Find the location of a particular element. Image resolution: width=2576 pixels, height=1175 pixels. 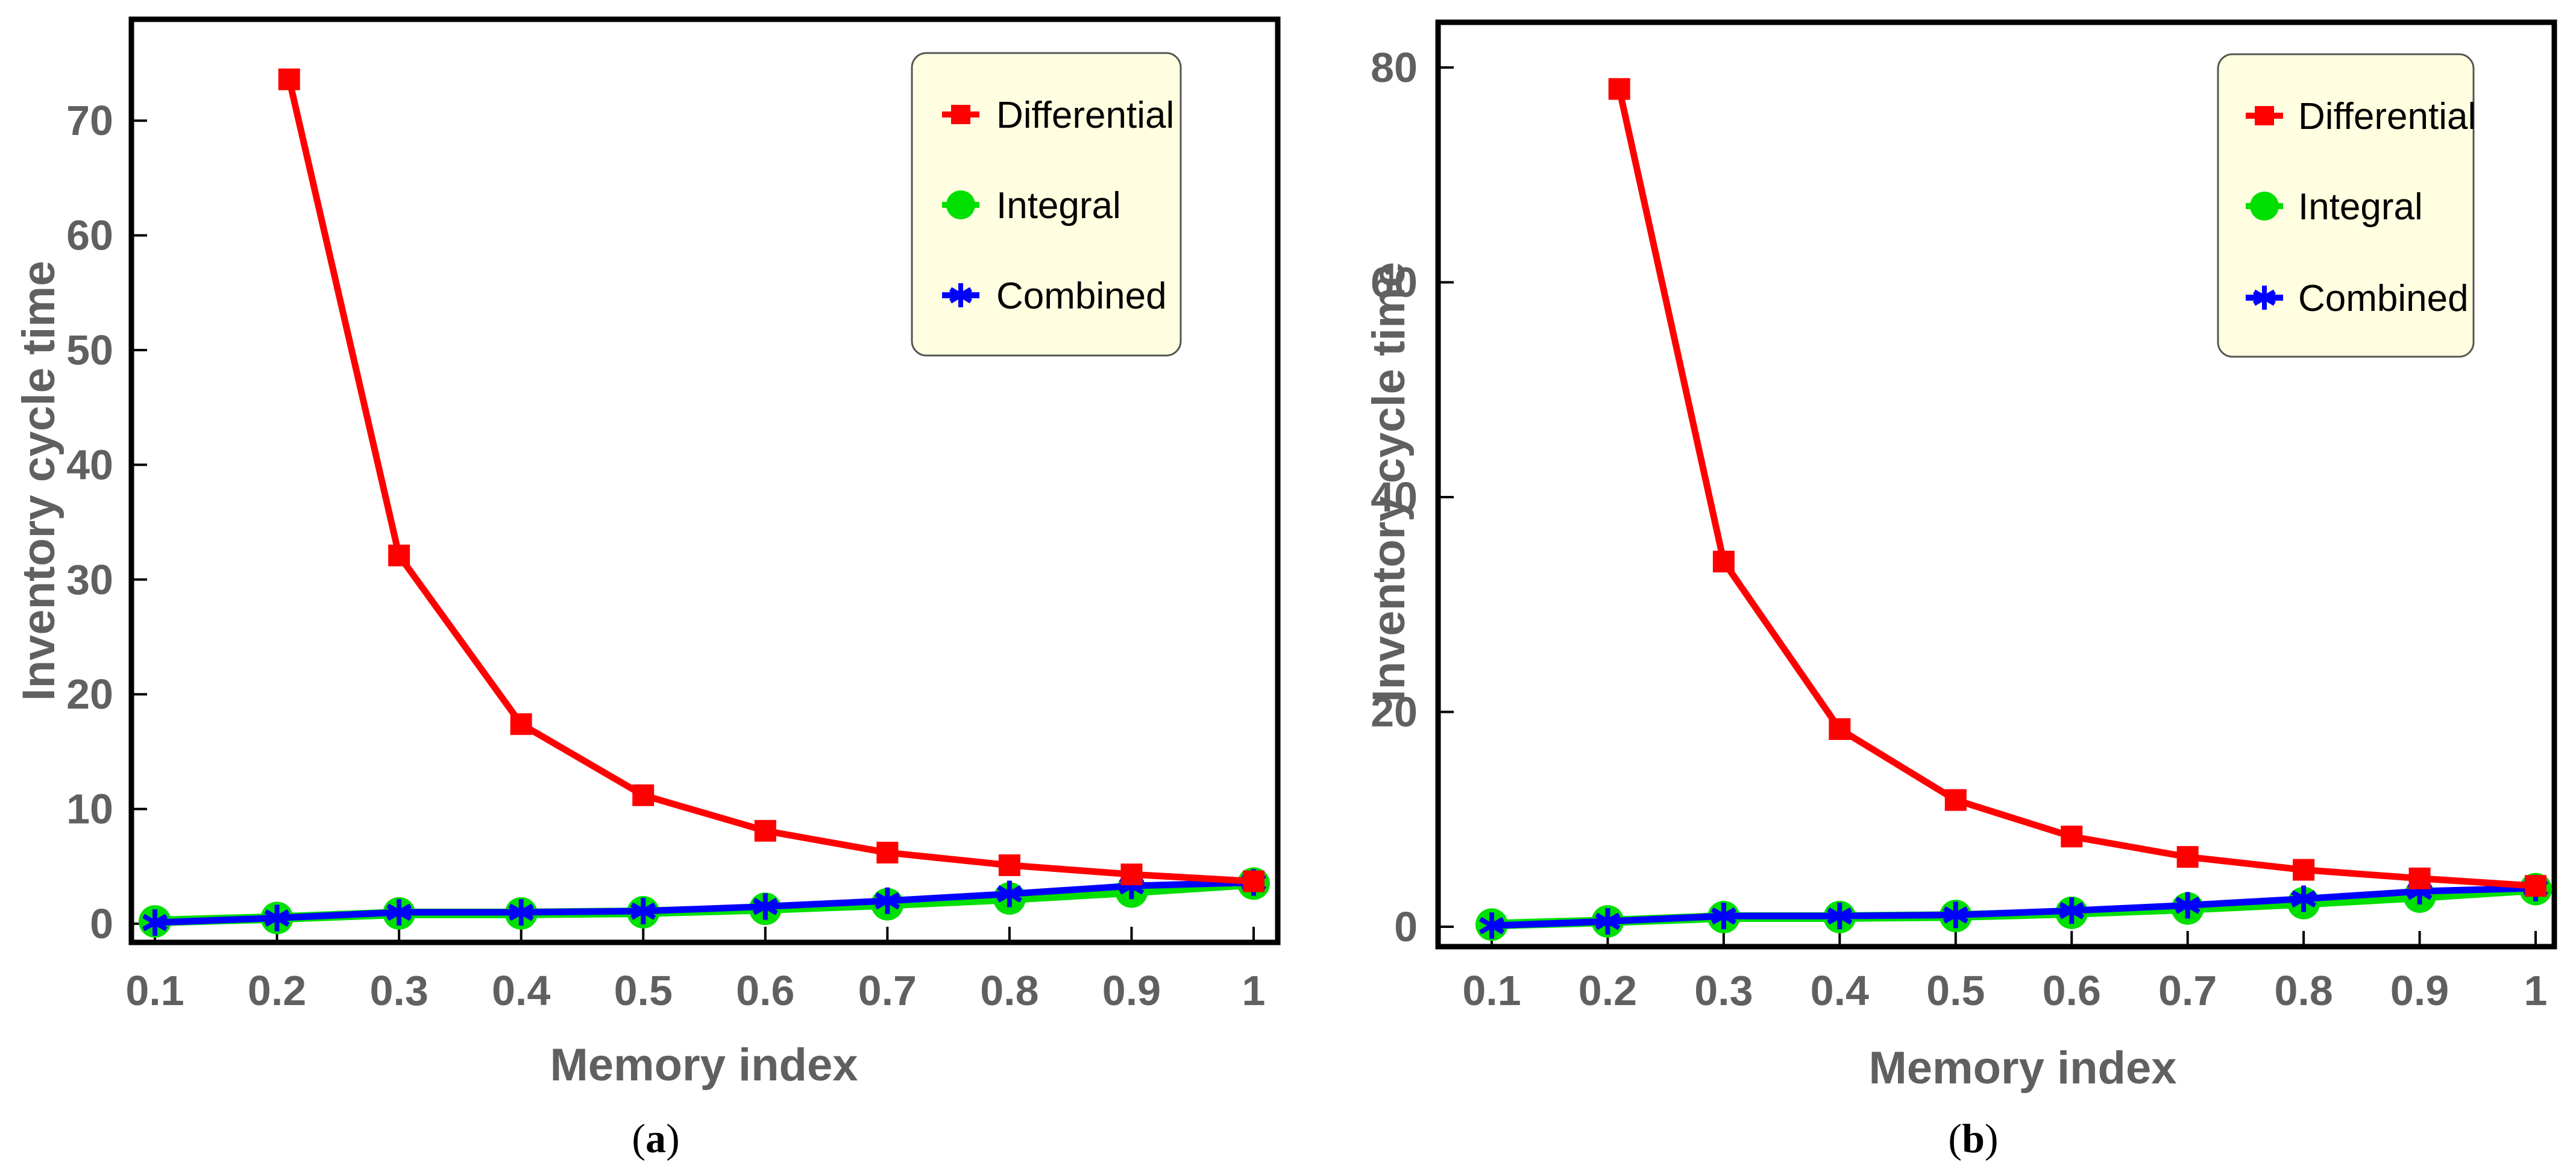

y-tick-label: 10 is located at coordinates (89, 809).